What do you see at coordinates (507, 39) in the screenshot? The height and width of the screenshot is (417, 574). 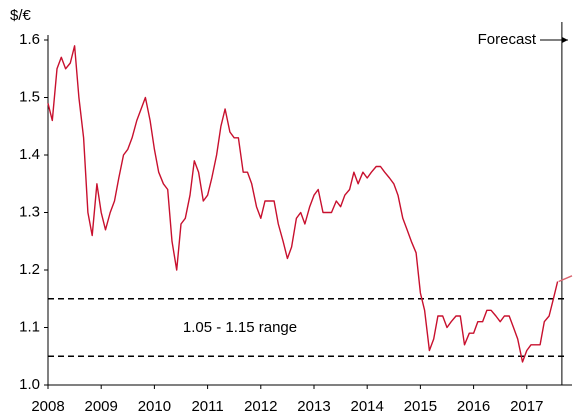 I see `forecast-label: Forecast` at bounding box center [507, 39].